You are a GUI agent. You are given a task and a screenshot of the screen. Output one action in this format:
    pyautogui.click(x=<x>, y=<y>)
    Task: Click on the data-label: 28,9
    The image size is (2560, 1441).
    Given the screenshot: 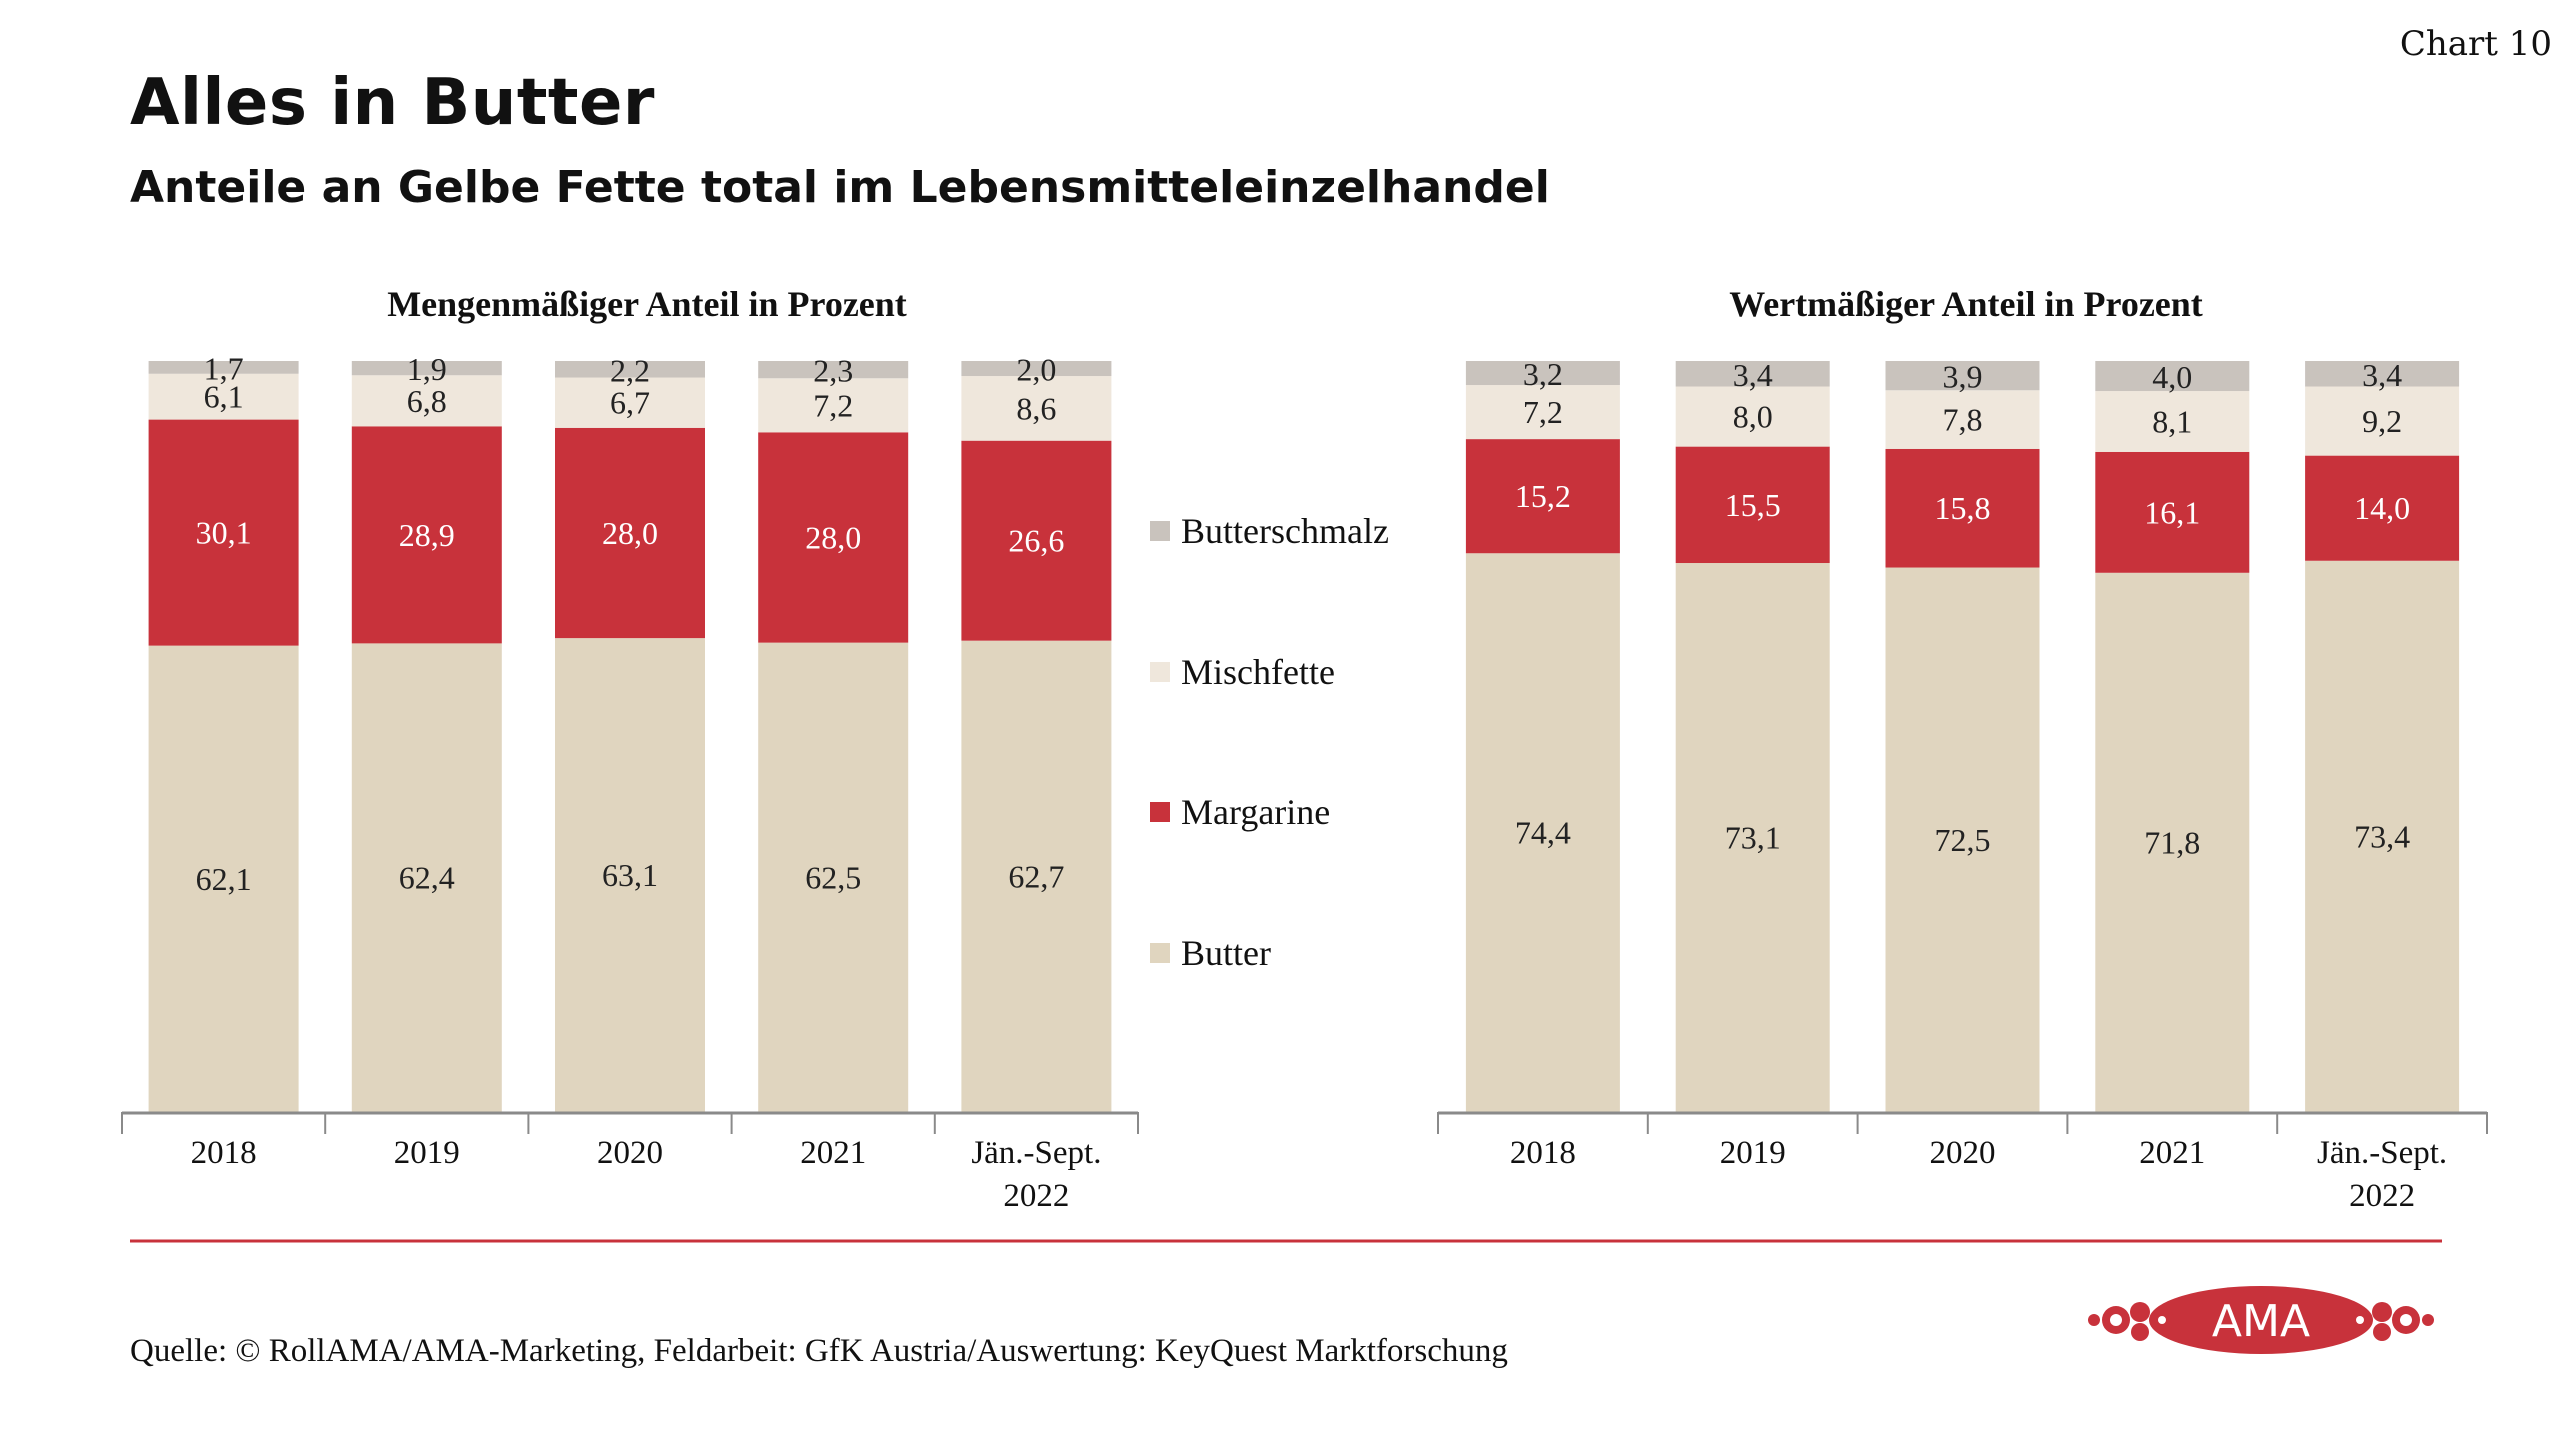 What is the action you would take?
    pyautogui.click(x=427, y=535)
    